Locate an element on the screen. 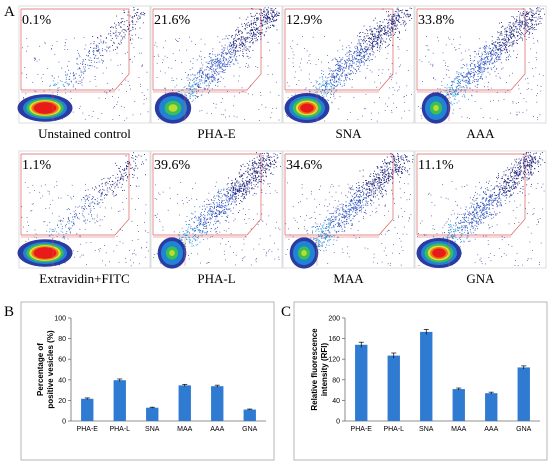 The height and width of the screenshot is (464, 550). flow-plot: 21.6% PHA-E is located at coordinates (216, 73).